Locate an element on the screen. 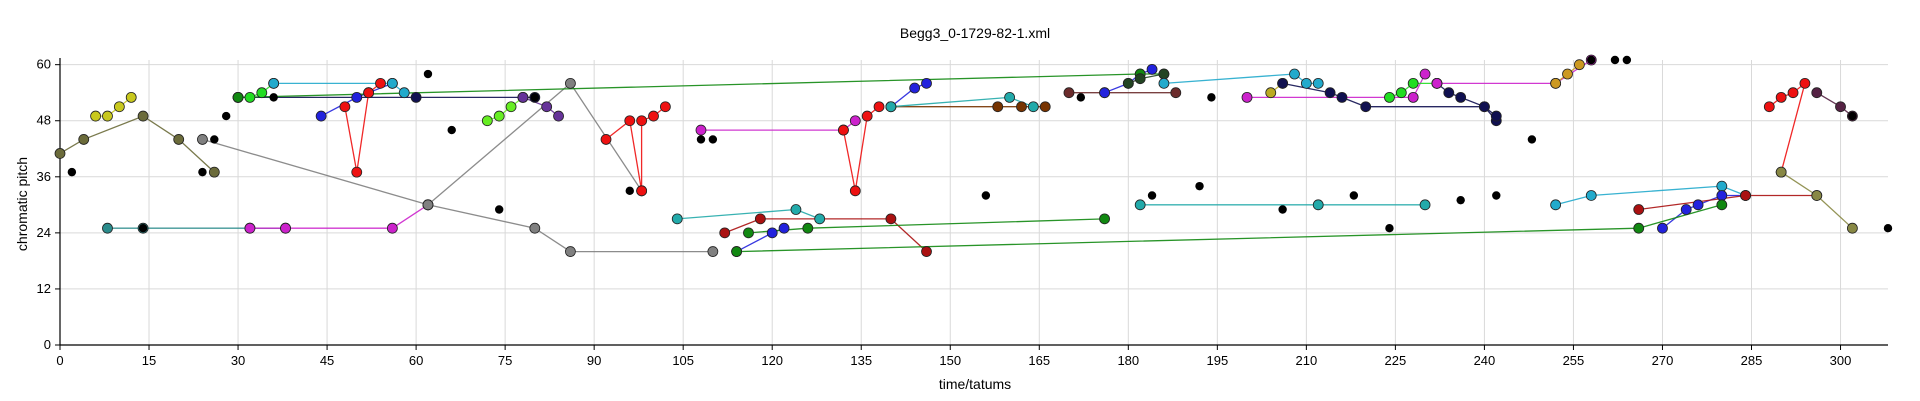 The height and width of the screenshot is (401, 1920). x-tick-label: 300 is located at coordinates (1841, 360).